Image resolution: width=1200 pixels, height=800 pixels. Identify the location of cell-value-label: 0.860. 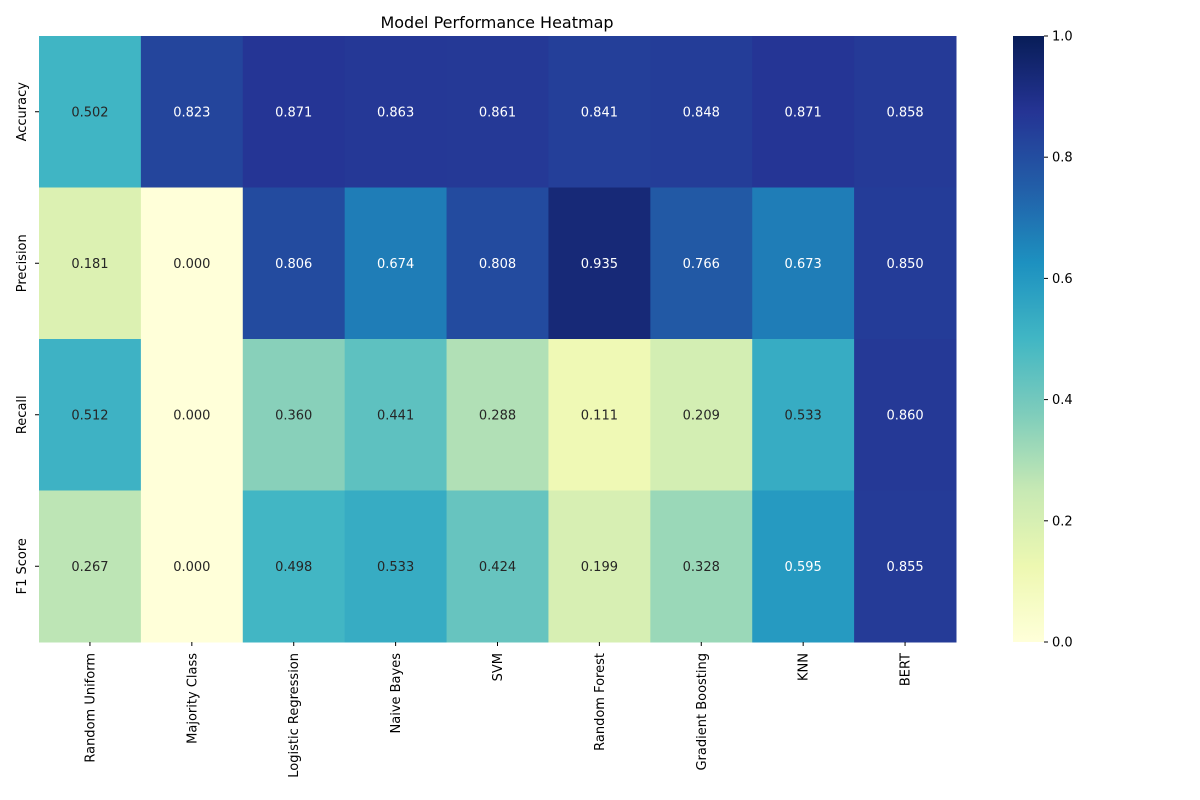
(904, 415).